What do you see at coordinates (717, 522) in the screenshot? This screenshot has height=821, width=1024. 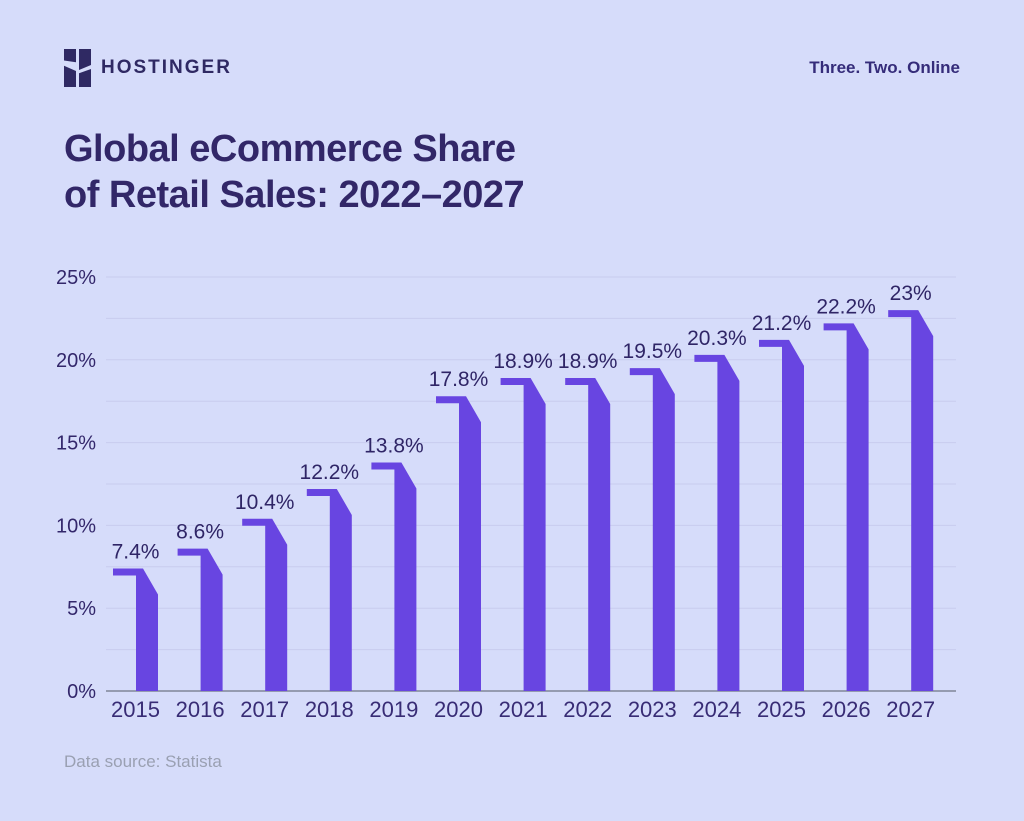 I see `bar-2024` at bounding box center [717, 522].